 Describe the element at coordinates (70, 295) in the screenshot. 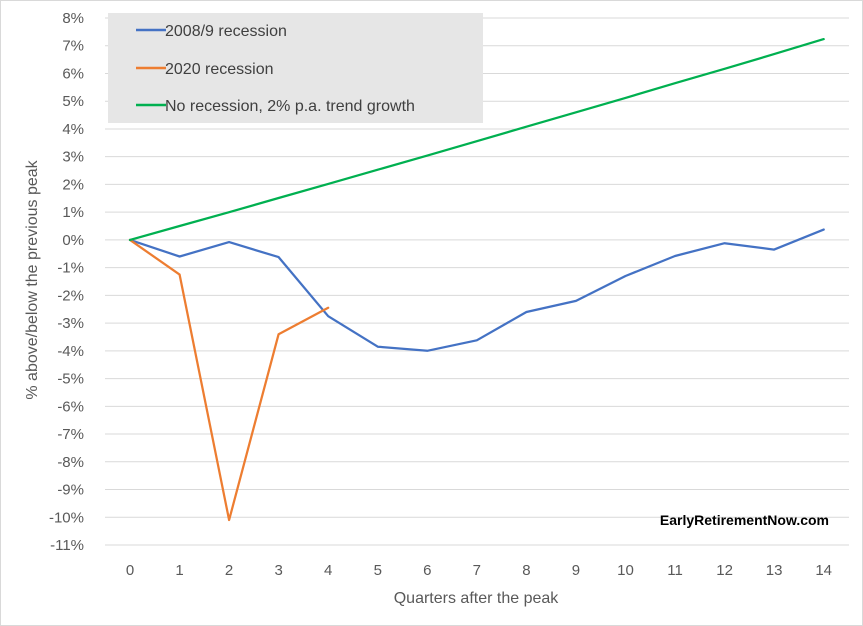

I see `y-tick-label: -2%` at that location.